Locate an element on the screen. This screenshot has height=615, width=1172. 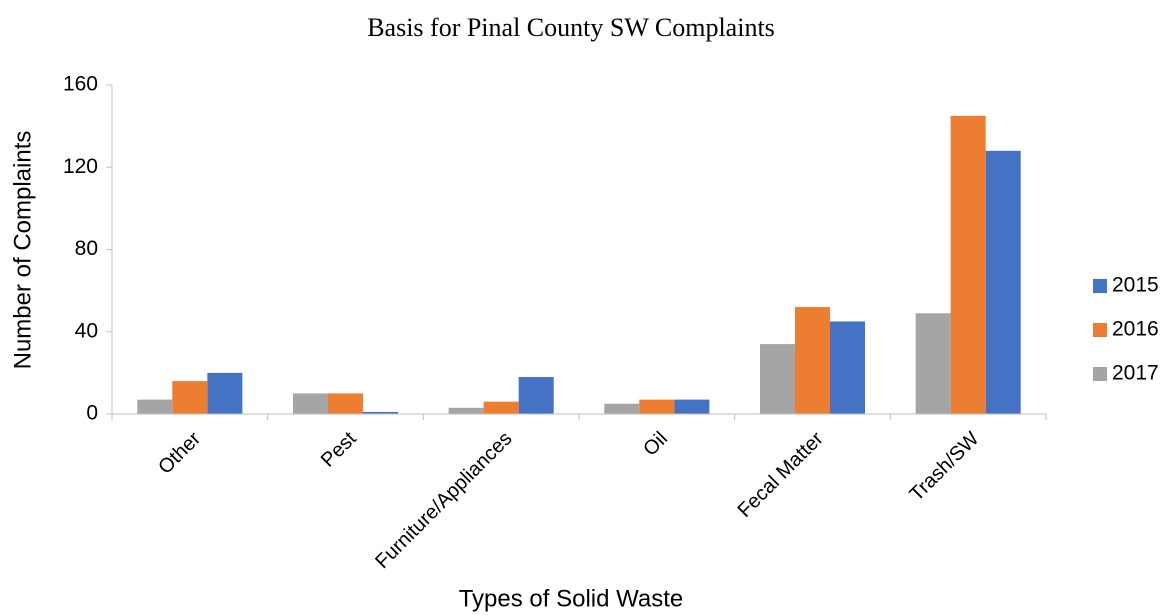
x-tick-label: Furniture/Appliances is located at coordinates (443, 500).